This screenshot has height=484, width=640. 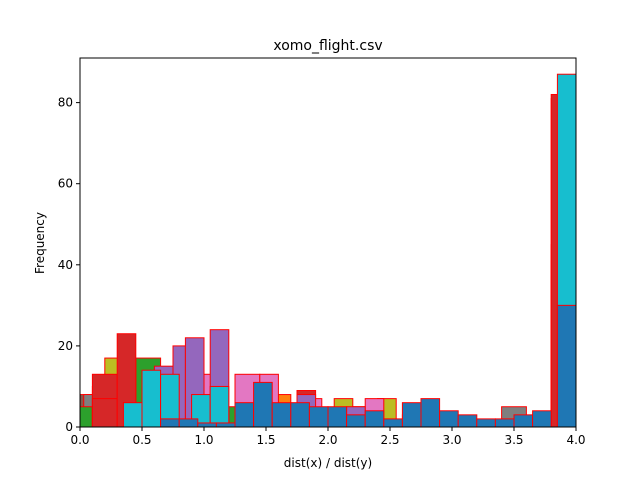 What do you see at coordinates (327, 440) in the screenshot?
I see `x-tick-label: 2.0` at bounding box center [327, 440].